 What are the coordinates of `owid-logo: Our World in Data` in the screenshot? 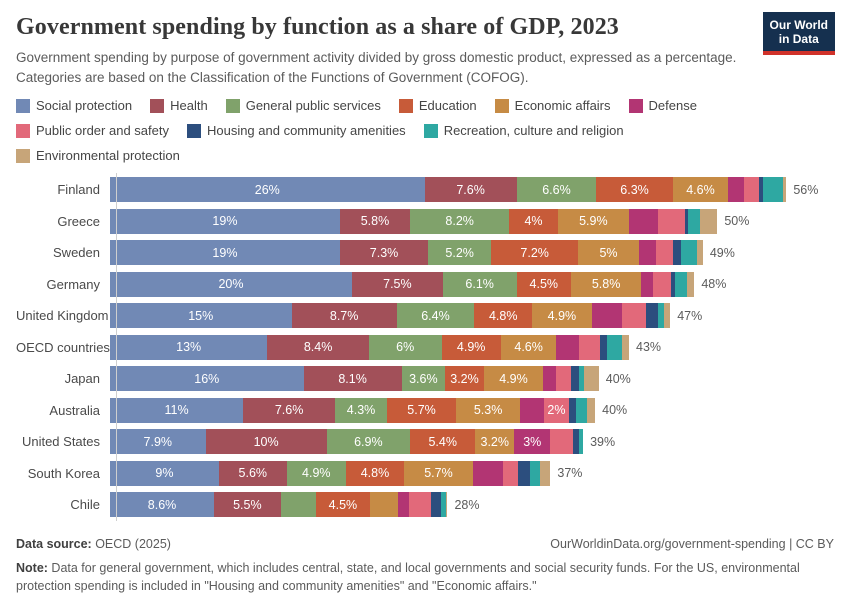 It's located at (798, 33).